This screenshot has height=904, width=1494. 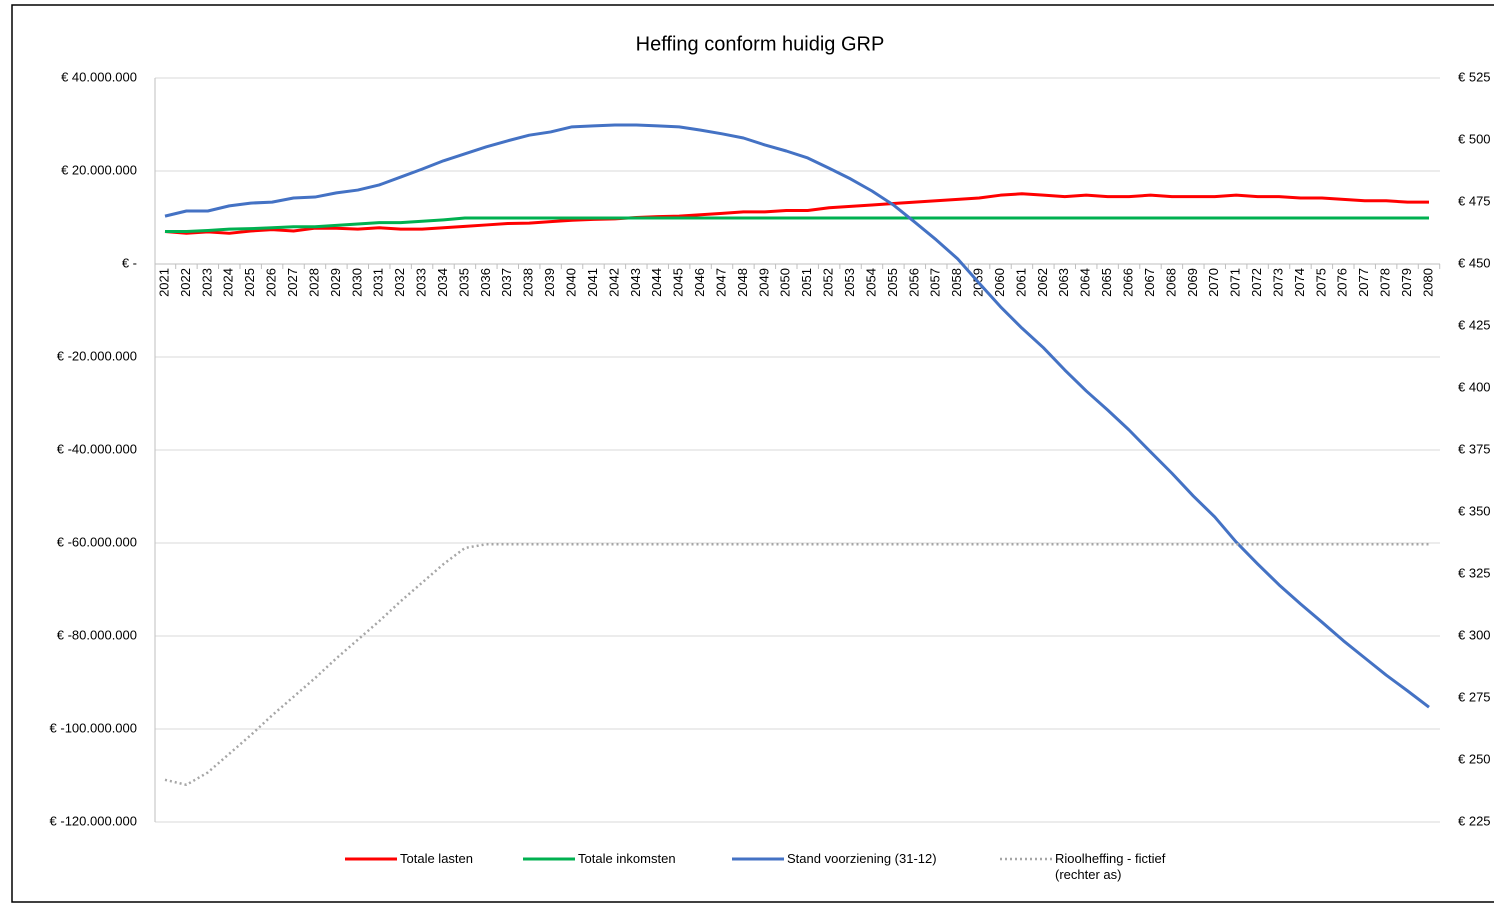 I want to click on y-tick-label: € -100.000.000, so click(x=93, y=727).